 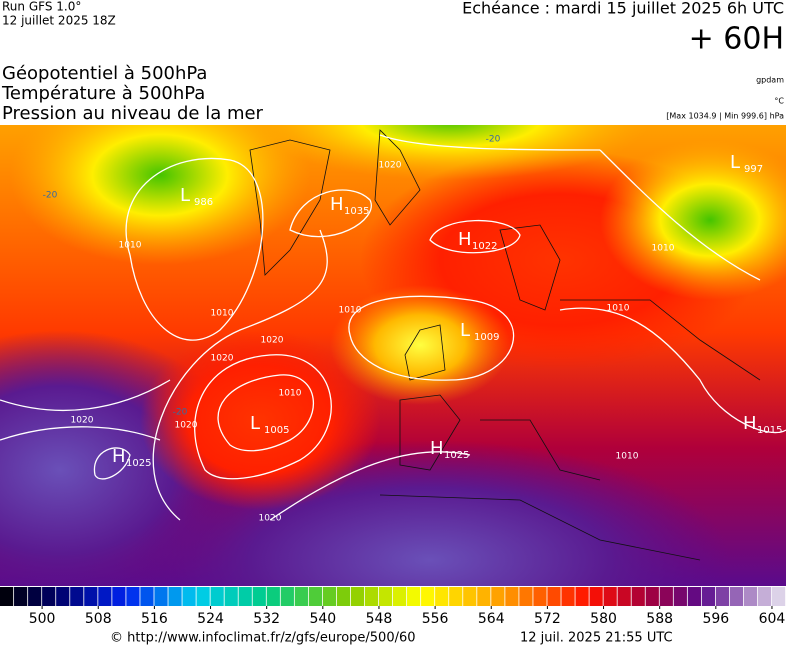 What do you see at coordinates (659, 619) in the screenshot?
I see `colorbar-label: 588` at bounding box center [659, 619].